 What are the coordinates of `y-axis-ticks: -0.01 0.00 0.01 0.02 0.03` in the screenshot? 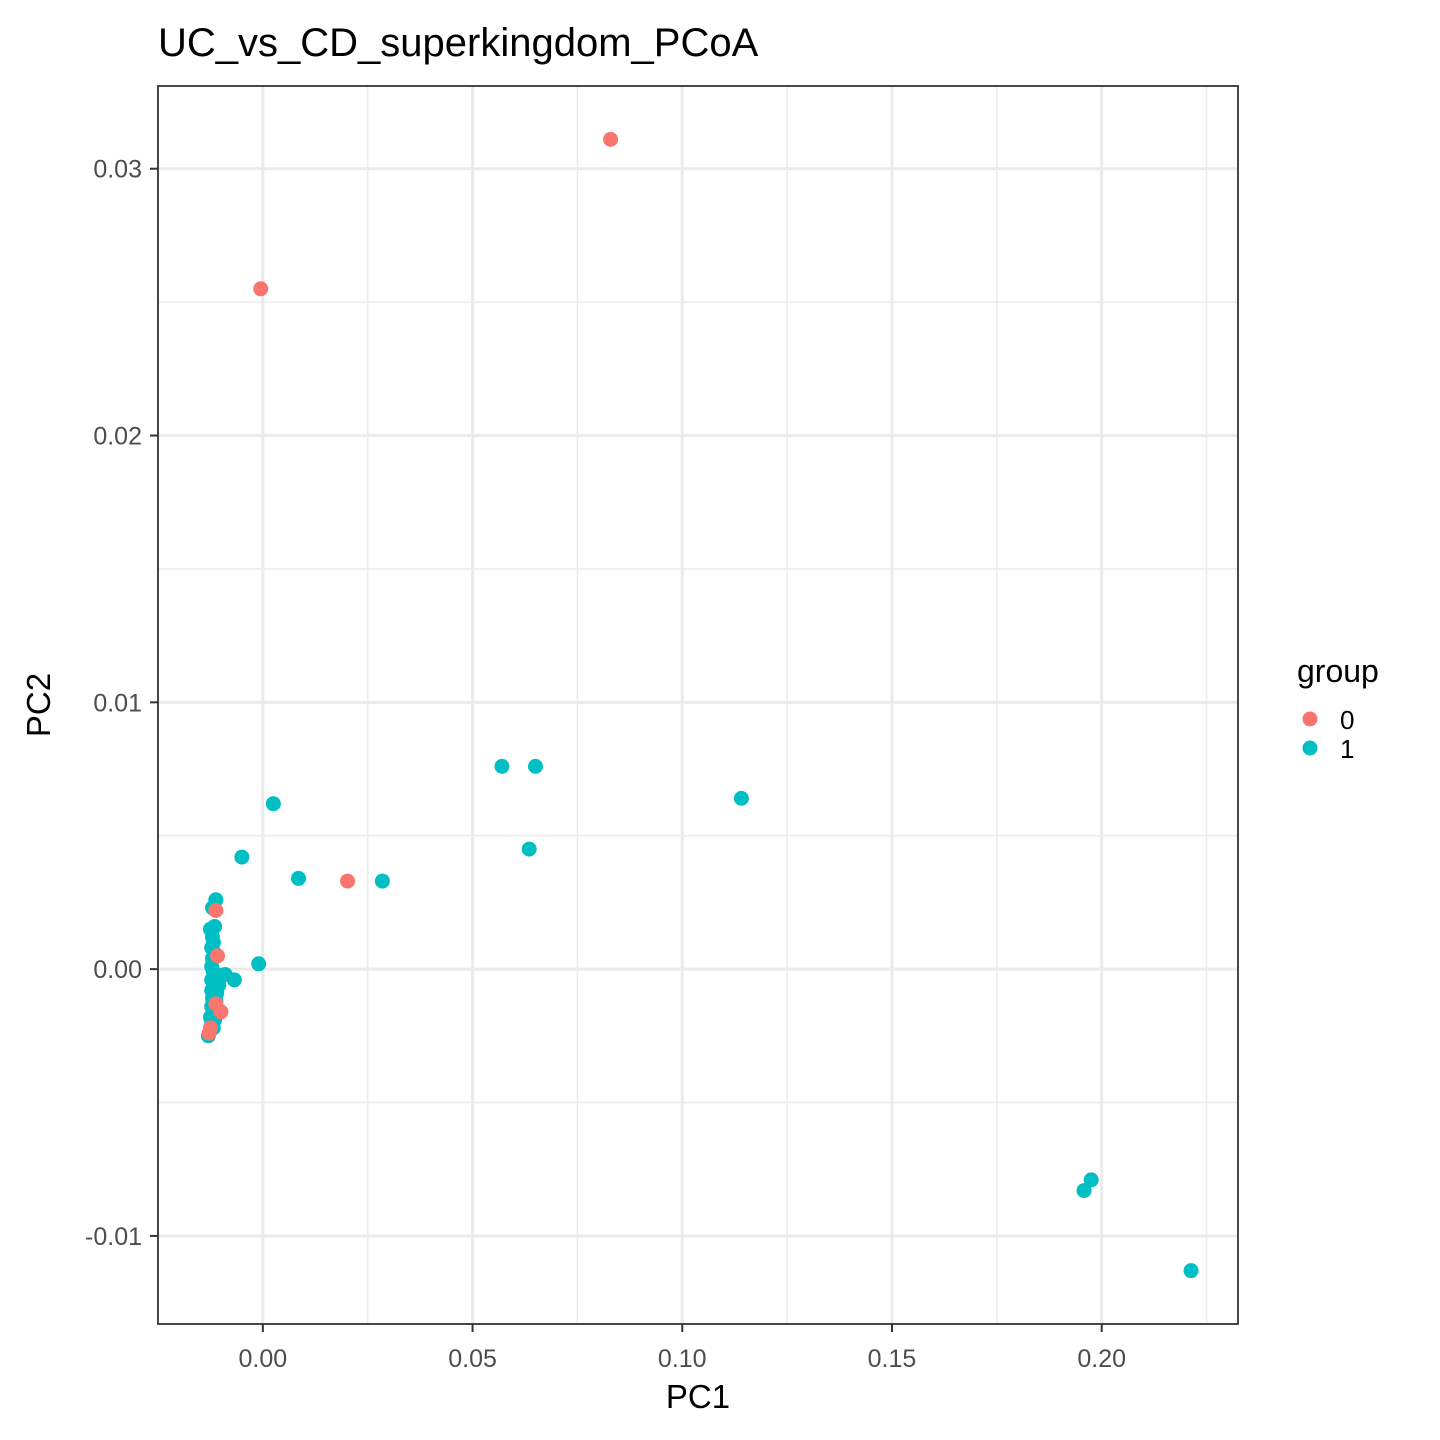 It's located at (121, 703).